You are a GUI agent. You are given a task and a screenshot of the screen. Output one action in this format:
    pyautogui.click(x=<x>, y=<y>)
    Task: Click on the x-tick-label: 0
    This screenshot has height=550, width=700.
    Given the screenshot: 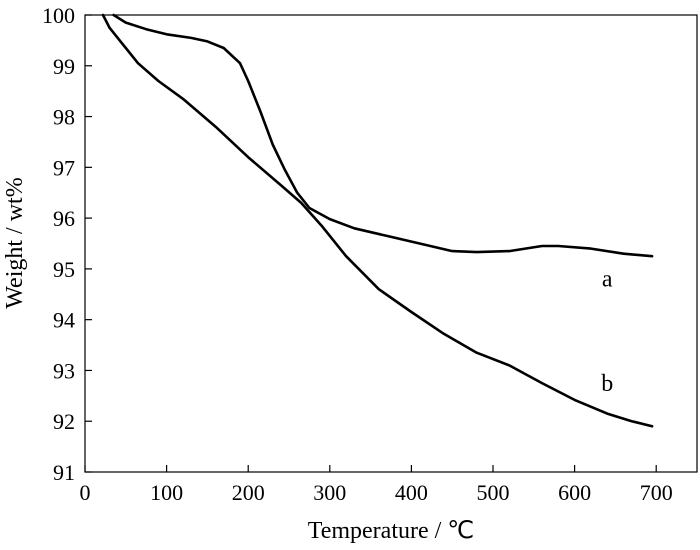 What is the action you would take?
    pyautogui.click(x=85, y=492)
    